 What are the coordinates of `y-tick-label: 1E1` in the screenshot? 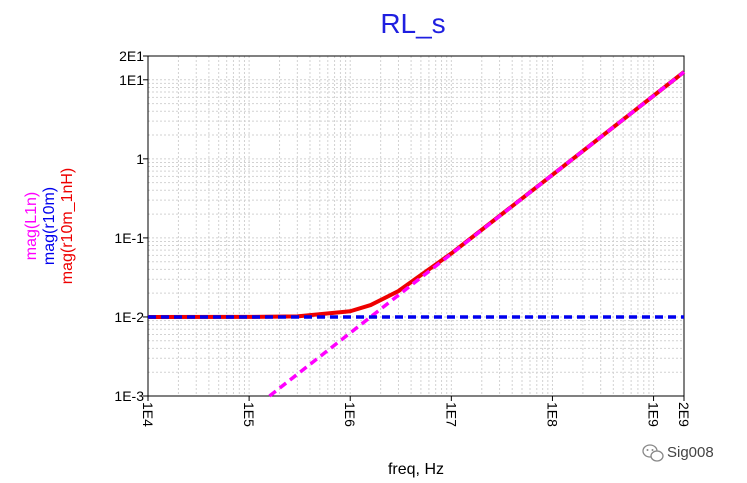 It's located at (131, 80).